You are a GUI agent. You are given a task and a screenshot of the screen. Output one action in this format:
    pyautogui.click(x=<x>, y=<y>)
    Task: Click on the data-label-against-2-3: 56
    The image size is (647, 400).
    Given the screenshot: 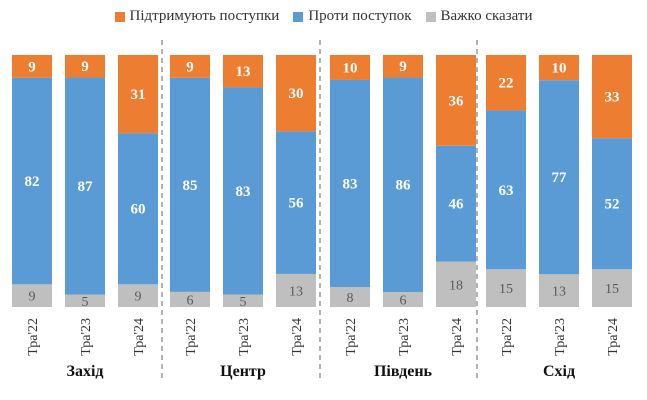 What is the action you would take?
    pyautogui.click(x=297, y=204)
    